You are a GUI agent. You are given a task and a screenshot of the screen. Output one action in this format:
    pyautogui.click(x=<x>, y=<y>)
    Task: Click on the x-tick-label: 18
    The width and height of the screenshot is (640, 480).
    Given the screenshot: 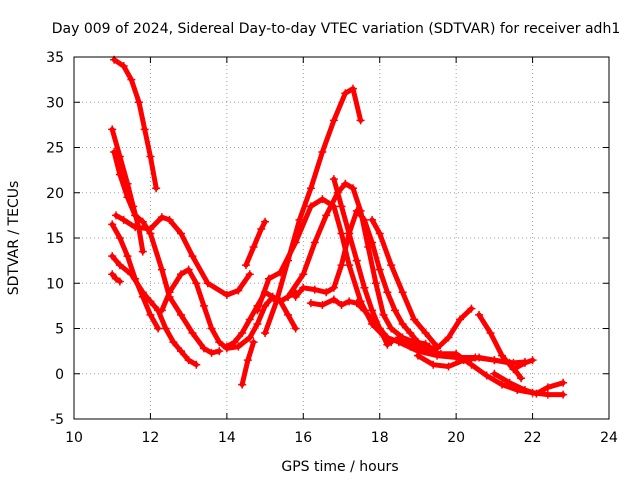 What is the action you would take?
    pyautogui.click(x=380, y=438)
    